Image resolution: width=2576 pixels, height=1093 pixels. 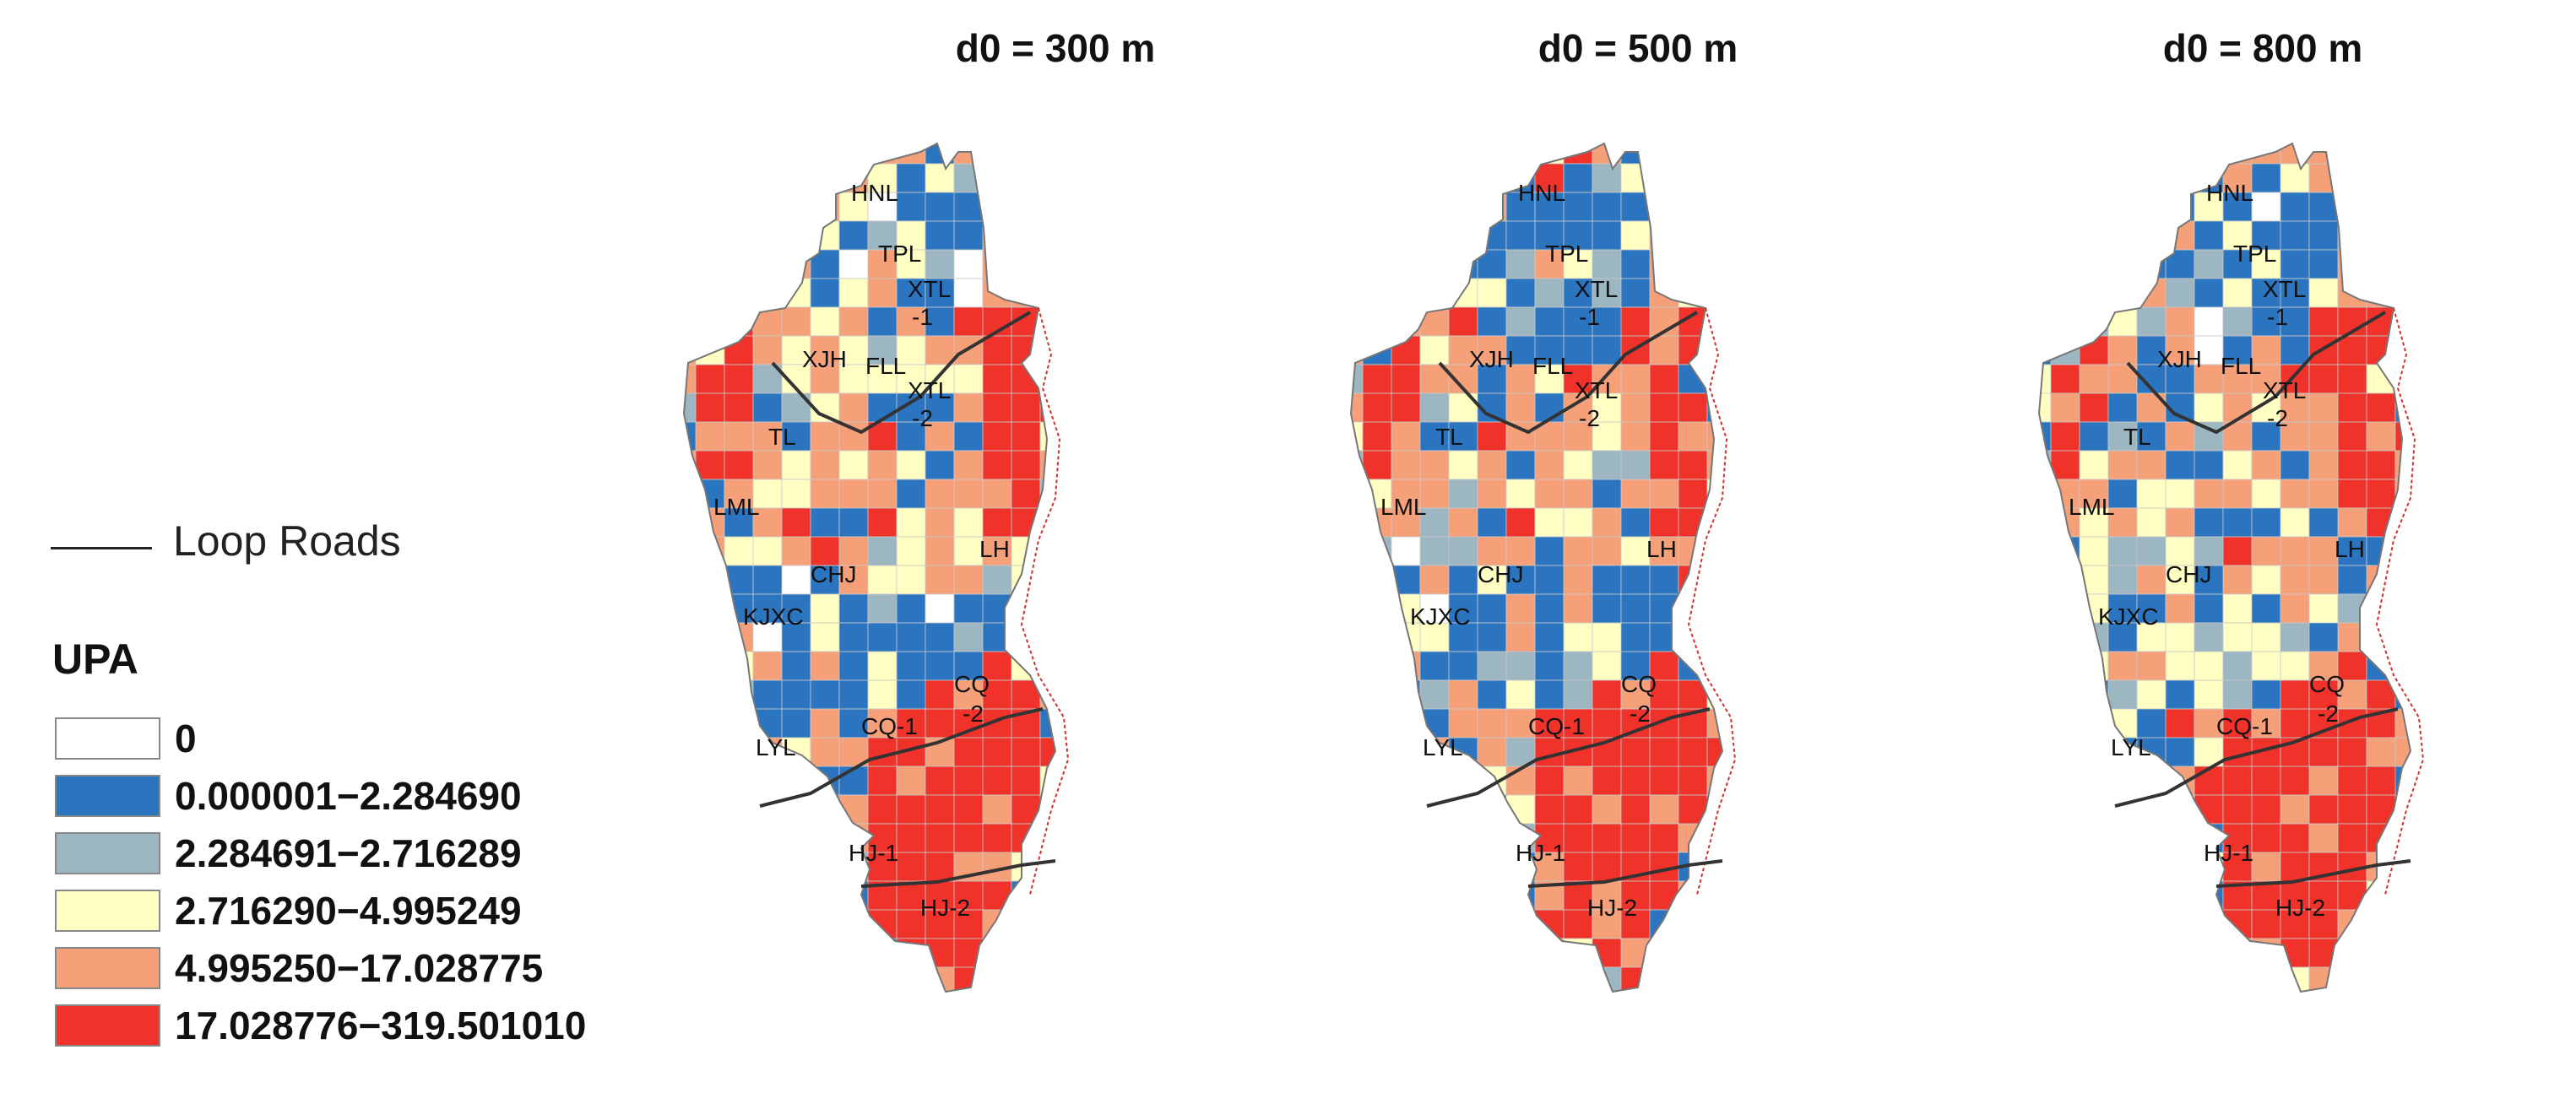 I want to click on district-label: LML, so click(x=736, y=507).